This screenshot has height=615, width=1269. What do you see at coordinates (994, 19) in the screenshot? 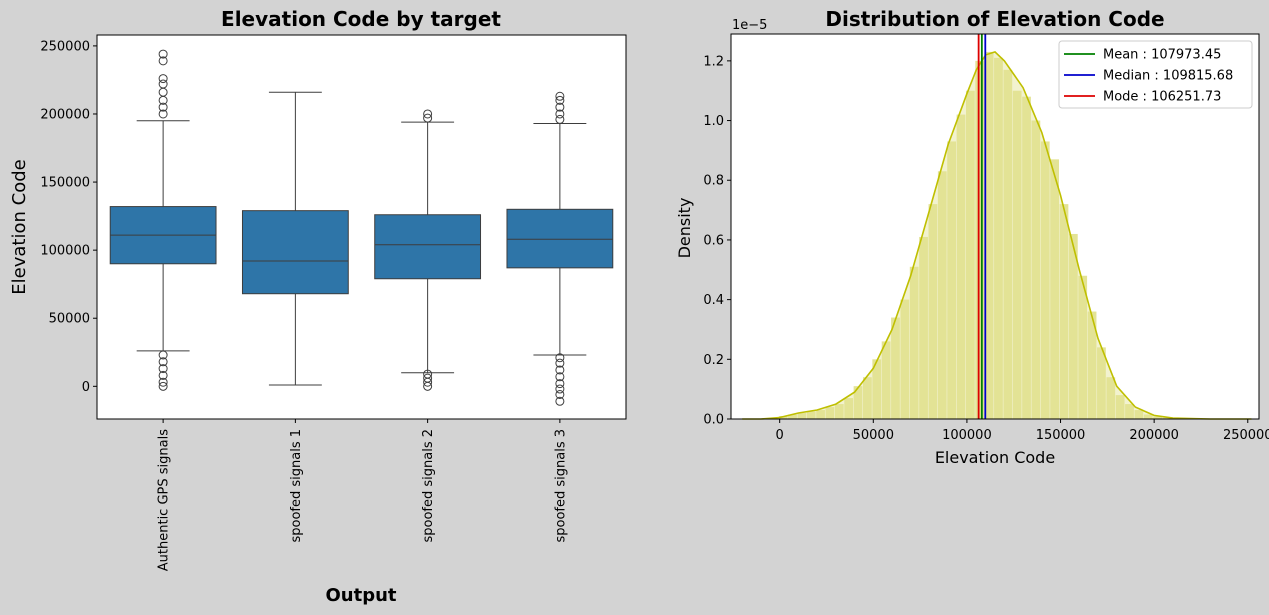
I see `histogram-title: Distribution of Elevation Code` at bounding box center [994, 19].